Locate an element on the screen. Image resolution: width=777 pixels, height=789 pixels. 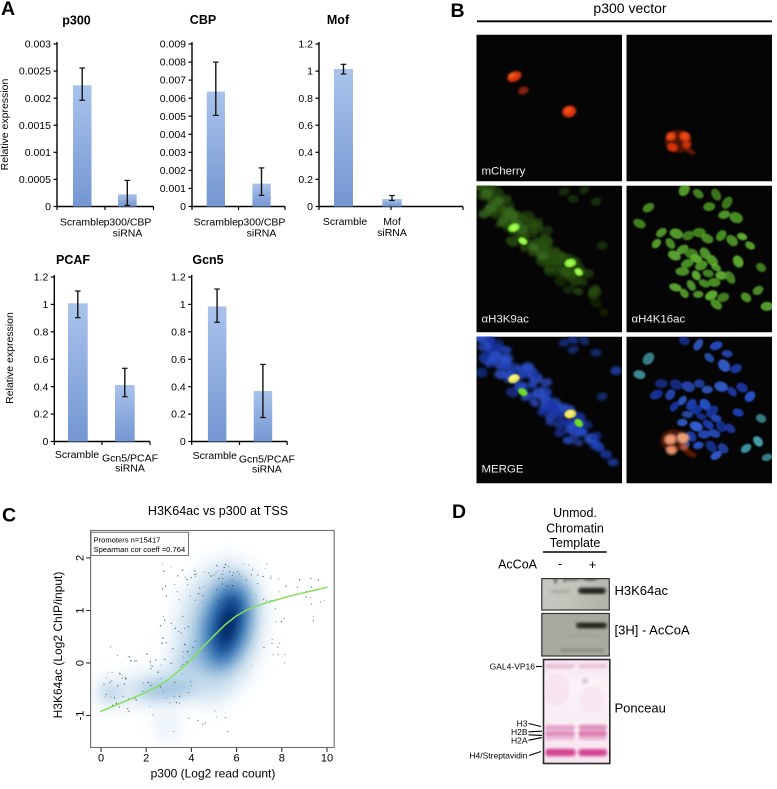
svg-text: GAL4-VP16 is located at coordinates (513, 667).